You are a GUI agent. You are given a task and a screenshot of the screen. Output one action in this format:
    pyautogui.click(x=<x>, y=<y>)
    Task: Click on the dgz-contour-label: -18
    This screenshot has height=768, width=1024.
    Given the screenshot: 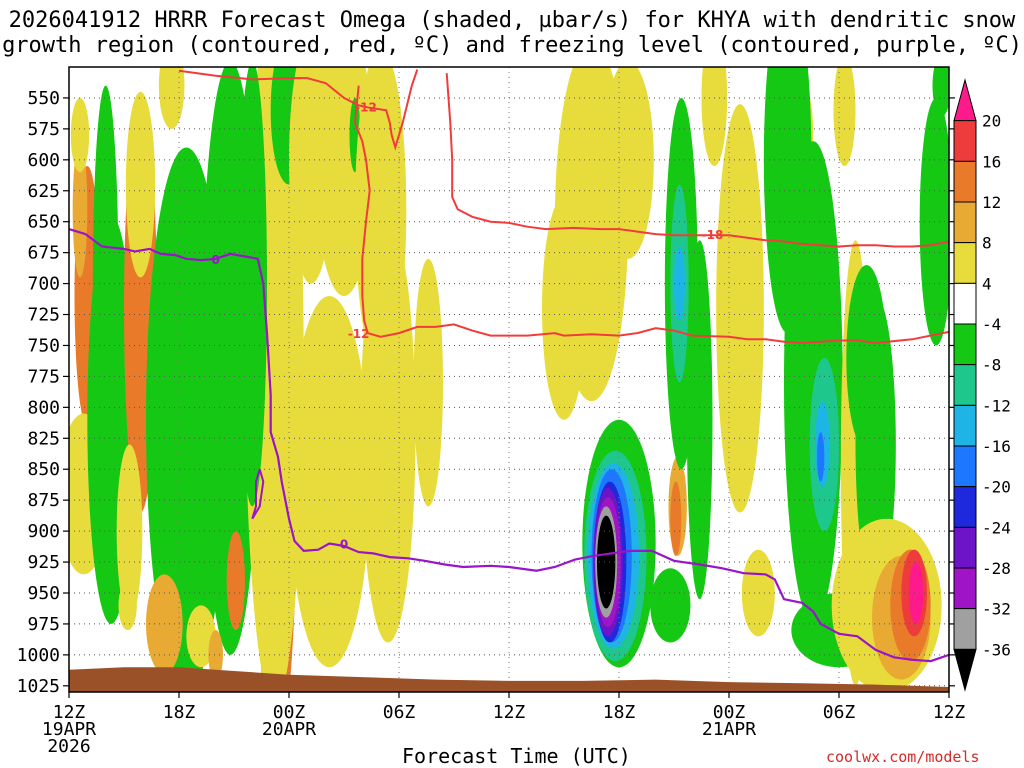 What is the action you would take?
    pyautogui.click(x=713, y=235)
    